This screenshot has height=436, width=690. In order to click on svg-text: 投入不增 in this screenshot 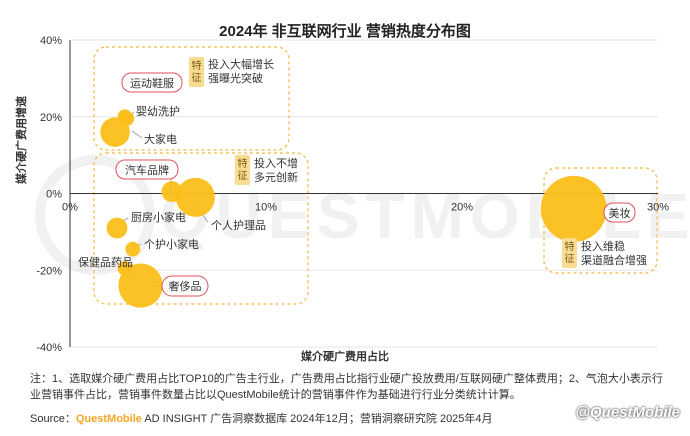, I will do `click(276, 163)`.